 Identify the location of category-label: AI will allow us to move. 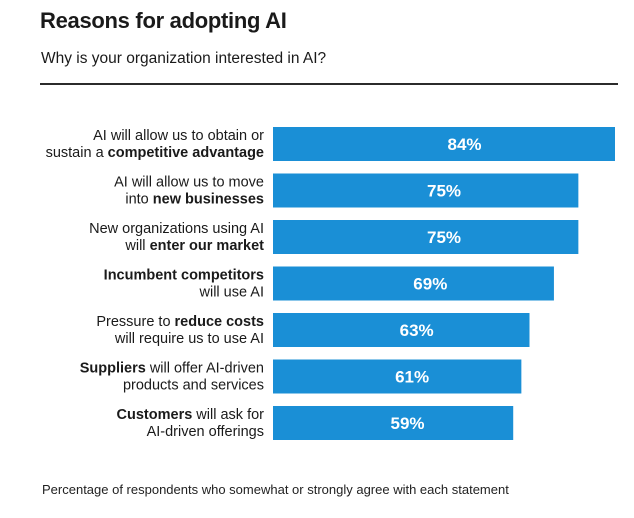
(189, 183).